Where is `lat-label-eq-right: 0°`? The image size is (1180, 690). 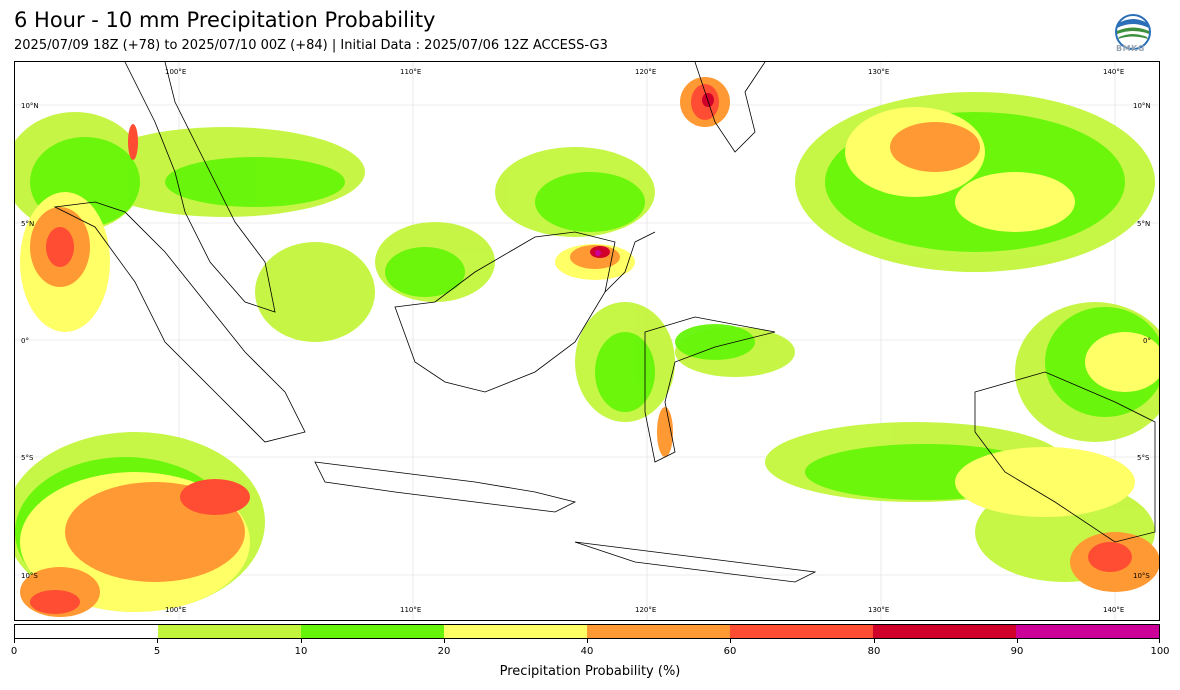 lat-label-eq-right: 0° is located at coordinates (1147, 341).